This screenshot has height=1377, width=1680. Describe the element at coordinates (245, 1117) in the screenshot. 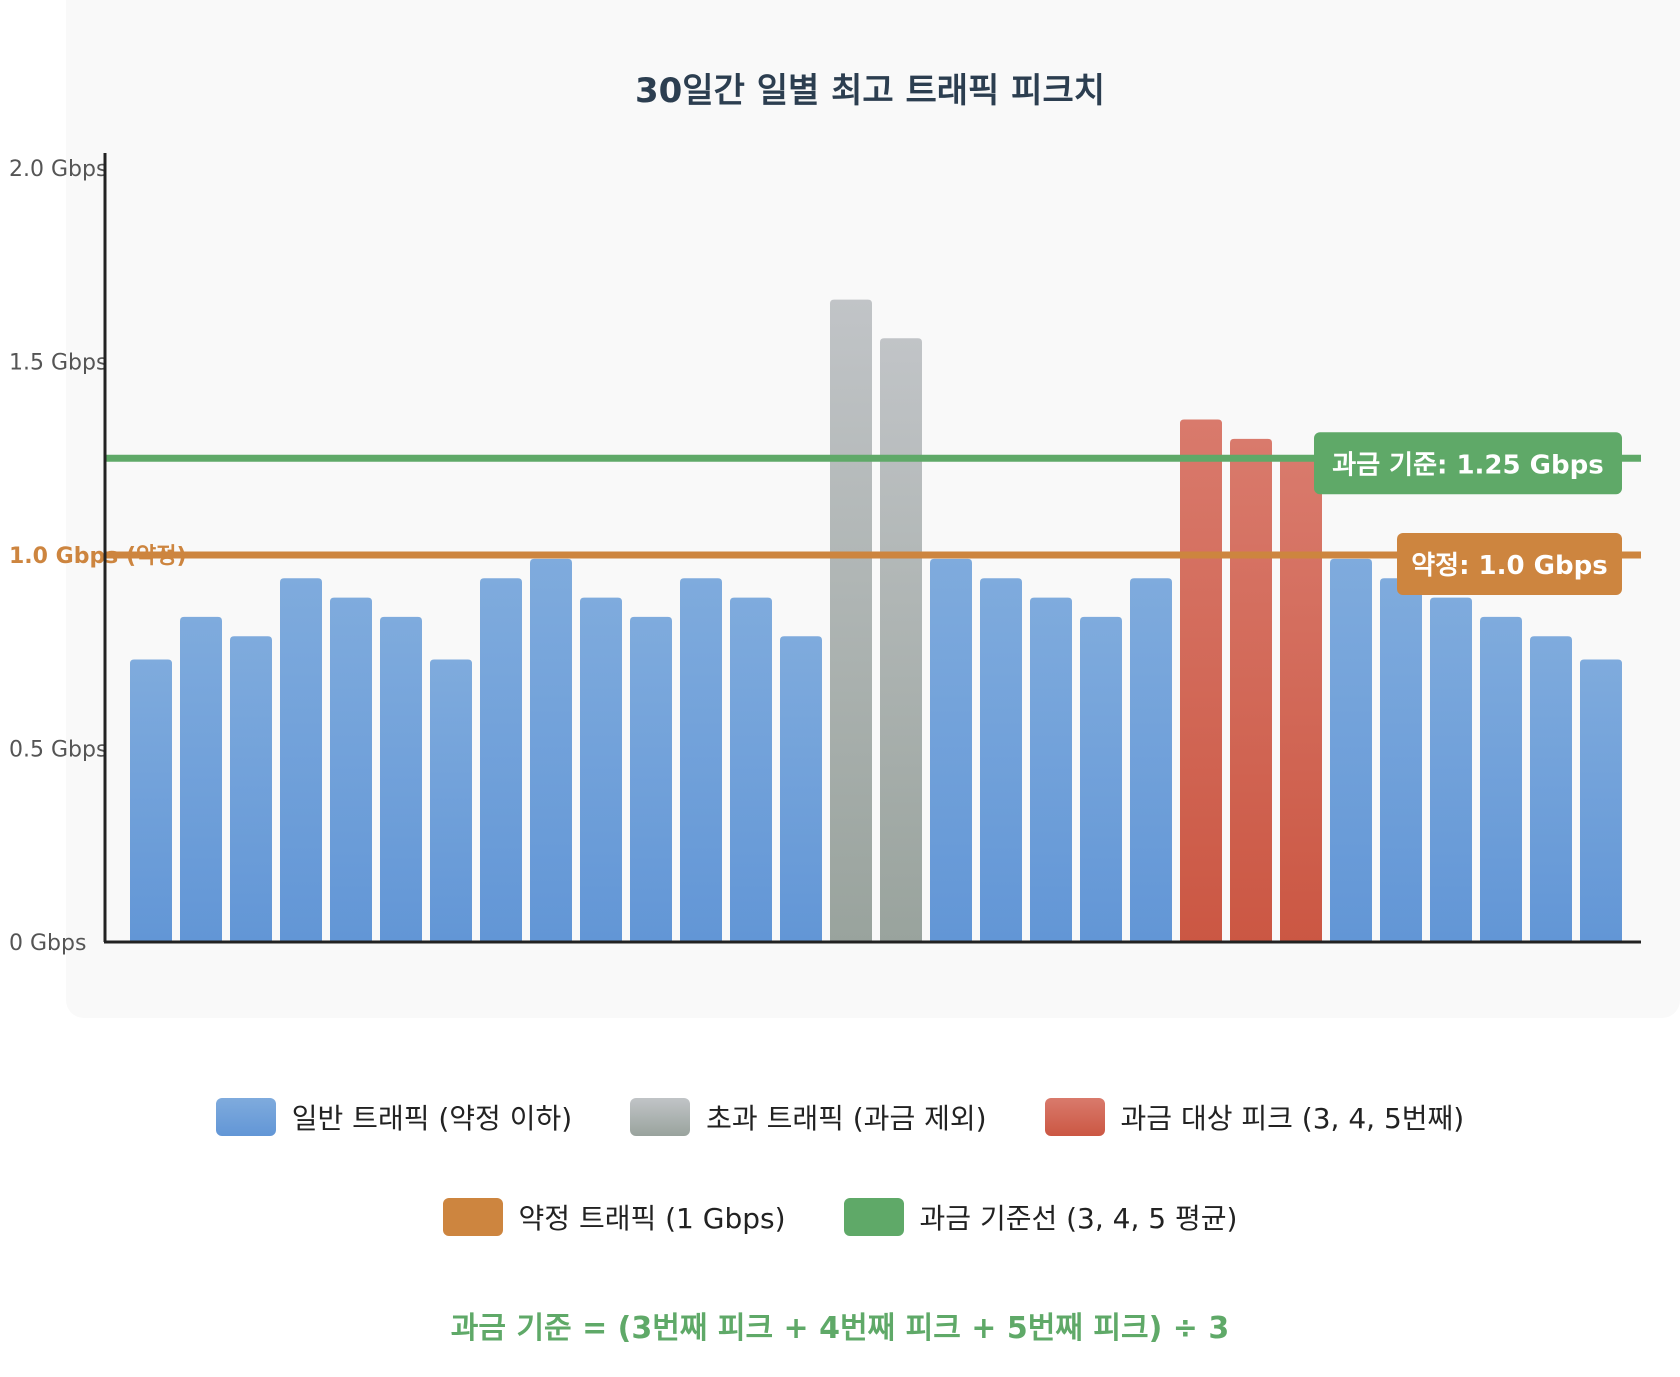

I see `legend-swatch-normal` at that location.